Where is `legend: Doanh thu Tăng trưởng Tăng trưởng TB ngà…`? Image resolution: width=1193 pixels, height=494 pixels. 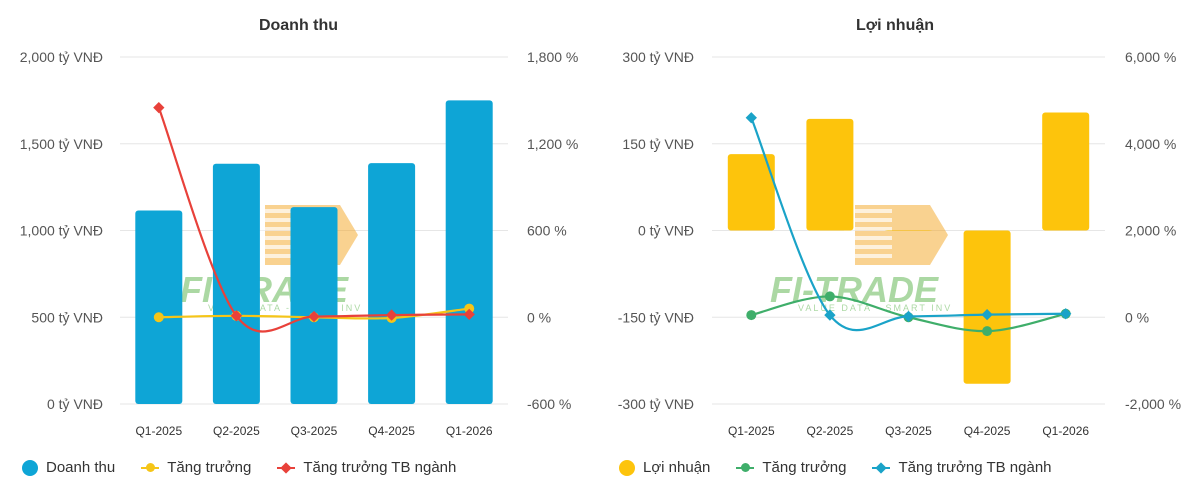 legend: Doanh thu Tăng trưởng Tăng trưởng TB ngà… is located at coordinates (252, 467).